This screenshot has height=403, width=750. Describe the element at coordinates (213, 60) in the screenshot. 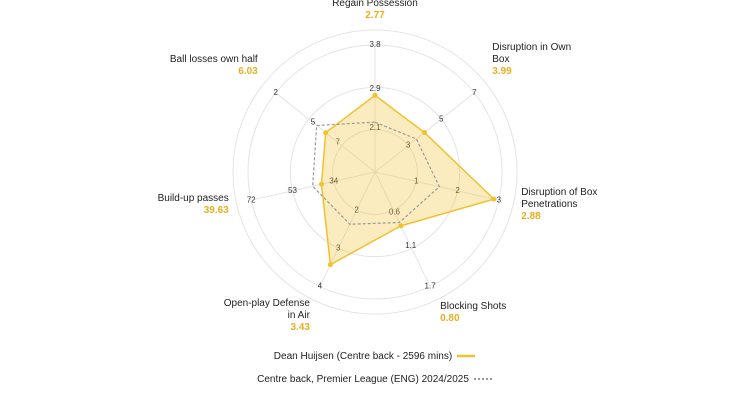

I see `axis-name: Ball losses own half` at that location.